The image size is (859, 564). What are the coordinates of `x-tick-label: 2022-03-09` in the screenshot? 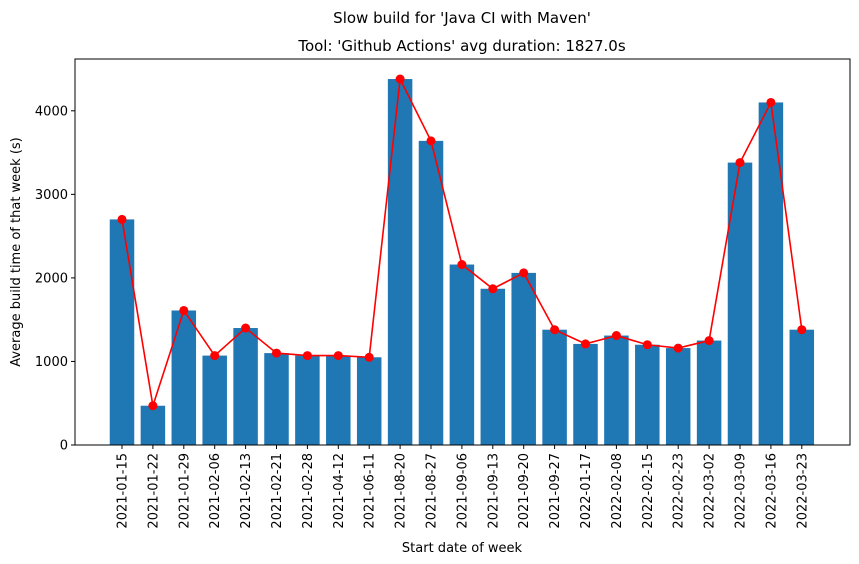 It's located at (741, 491).